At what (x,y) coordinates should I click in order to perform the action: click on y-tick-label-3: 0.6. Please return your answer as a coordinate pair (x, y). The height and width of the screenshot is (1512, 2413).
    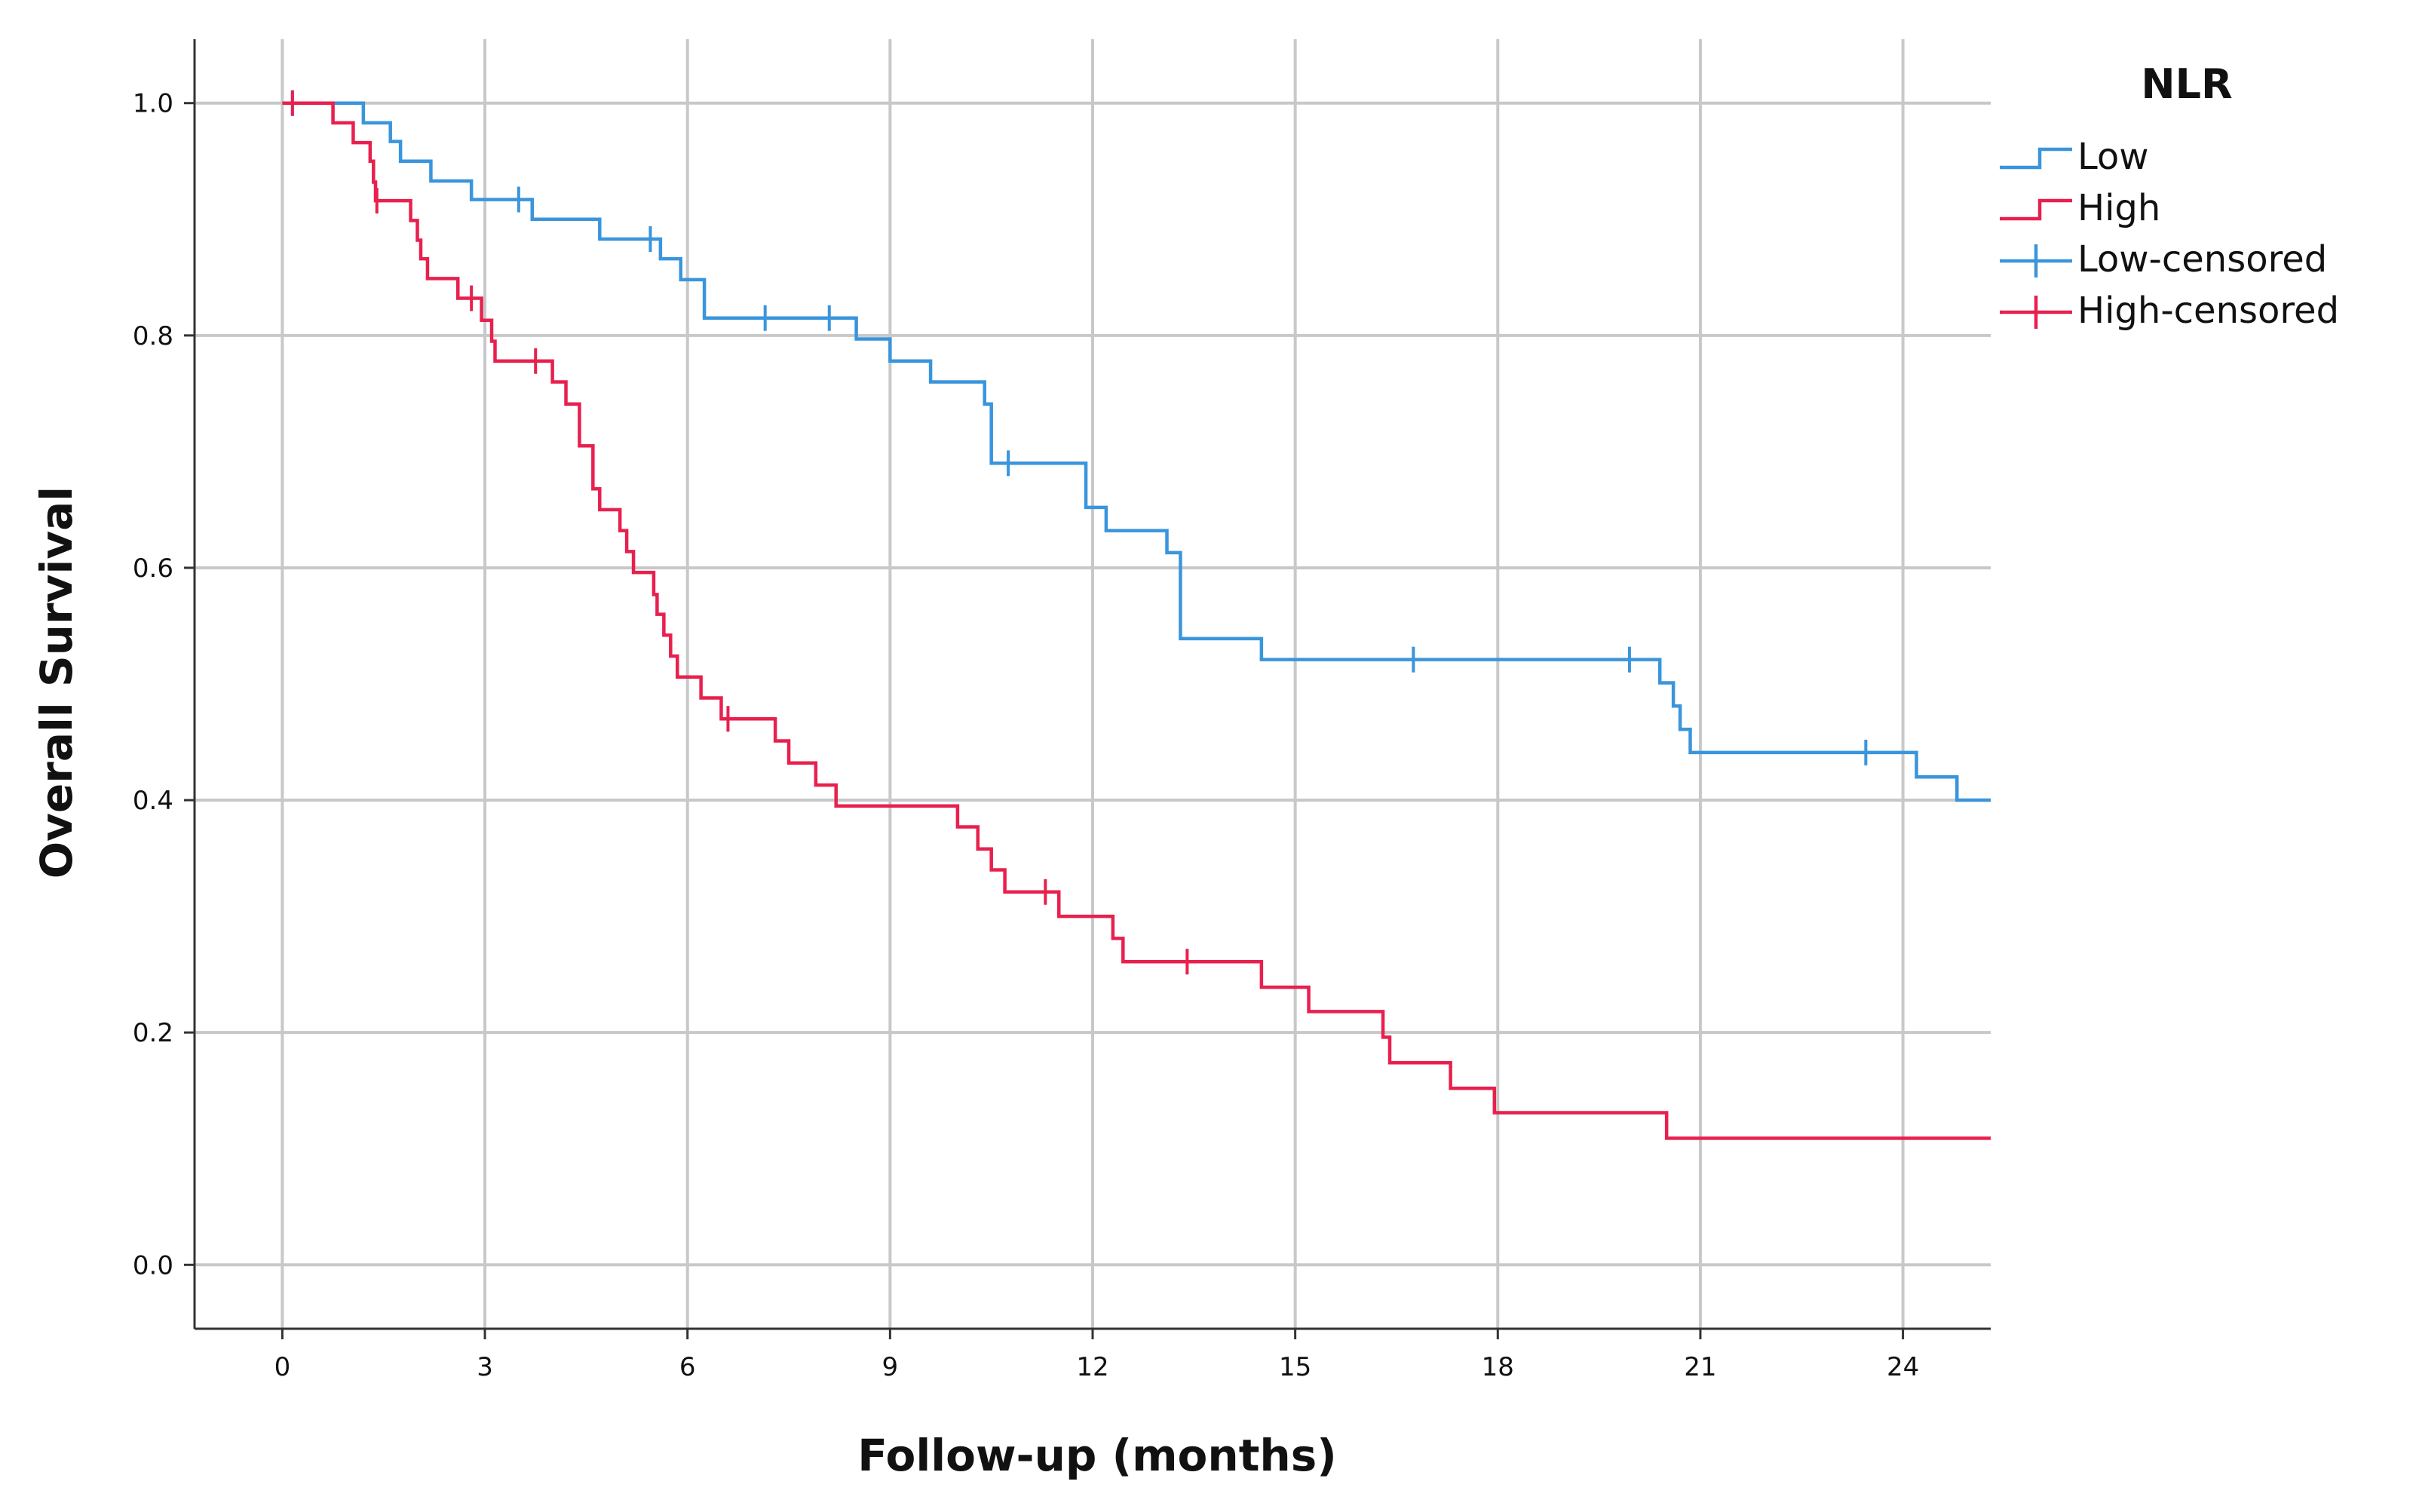
    Looking at the image, I should click on (153, 569).